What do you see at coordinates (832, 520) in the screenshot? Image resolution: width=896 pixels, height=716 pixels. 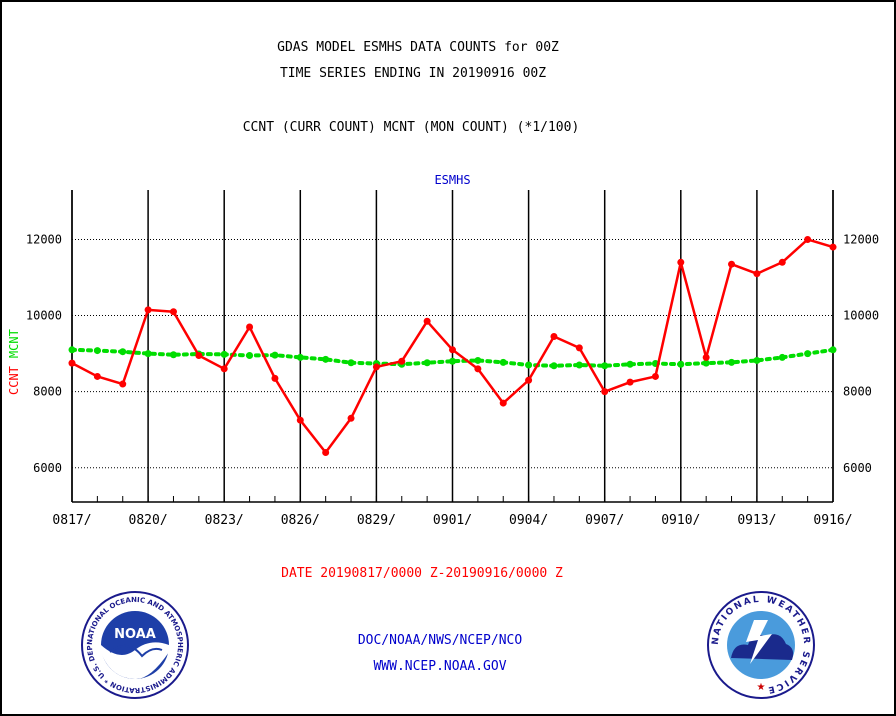 I see `x-tick-label: 0916/` at bounding box center [832, 520].